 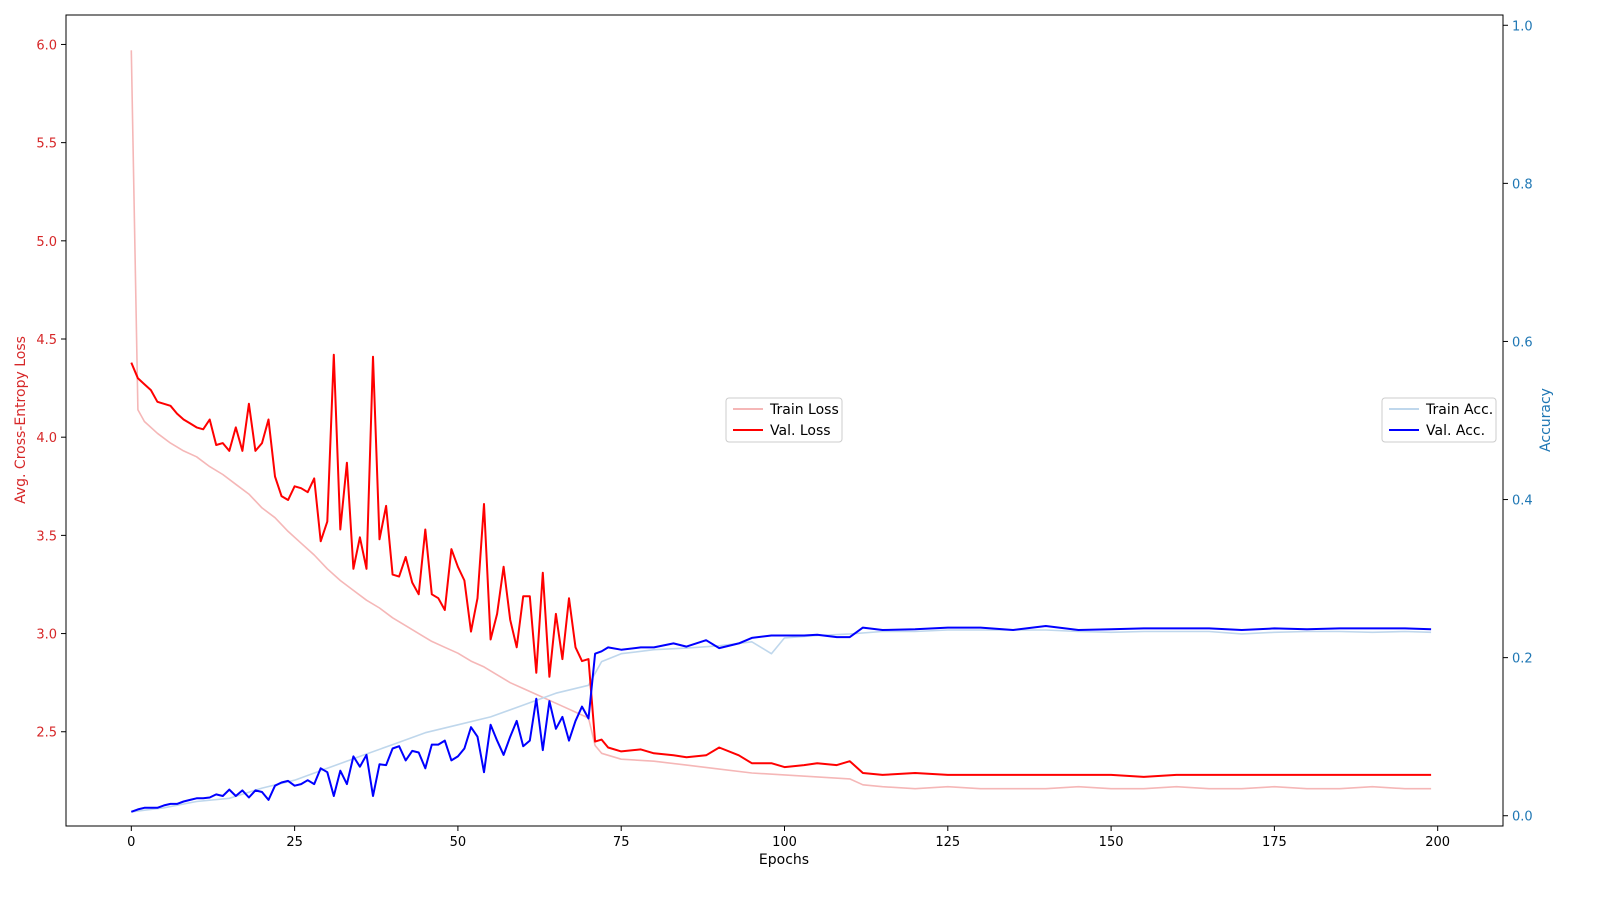 I want to click on y-left-tick-label: 5.0, so click(x=46, y=242).